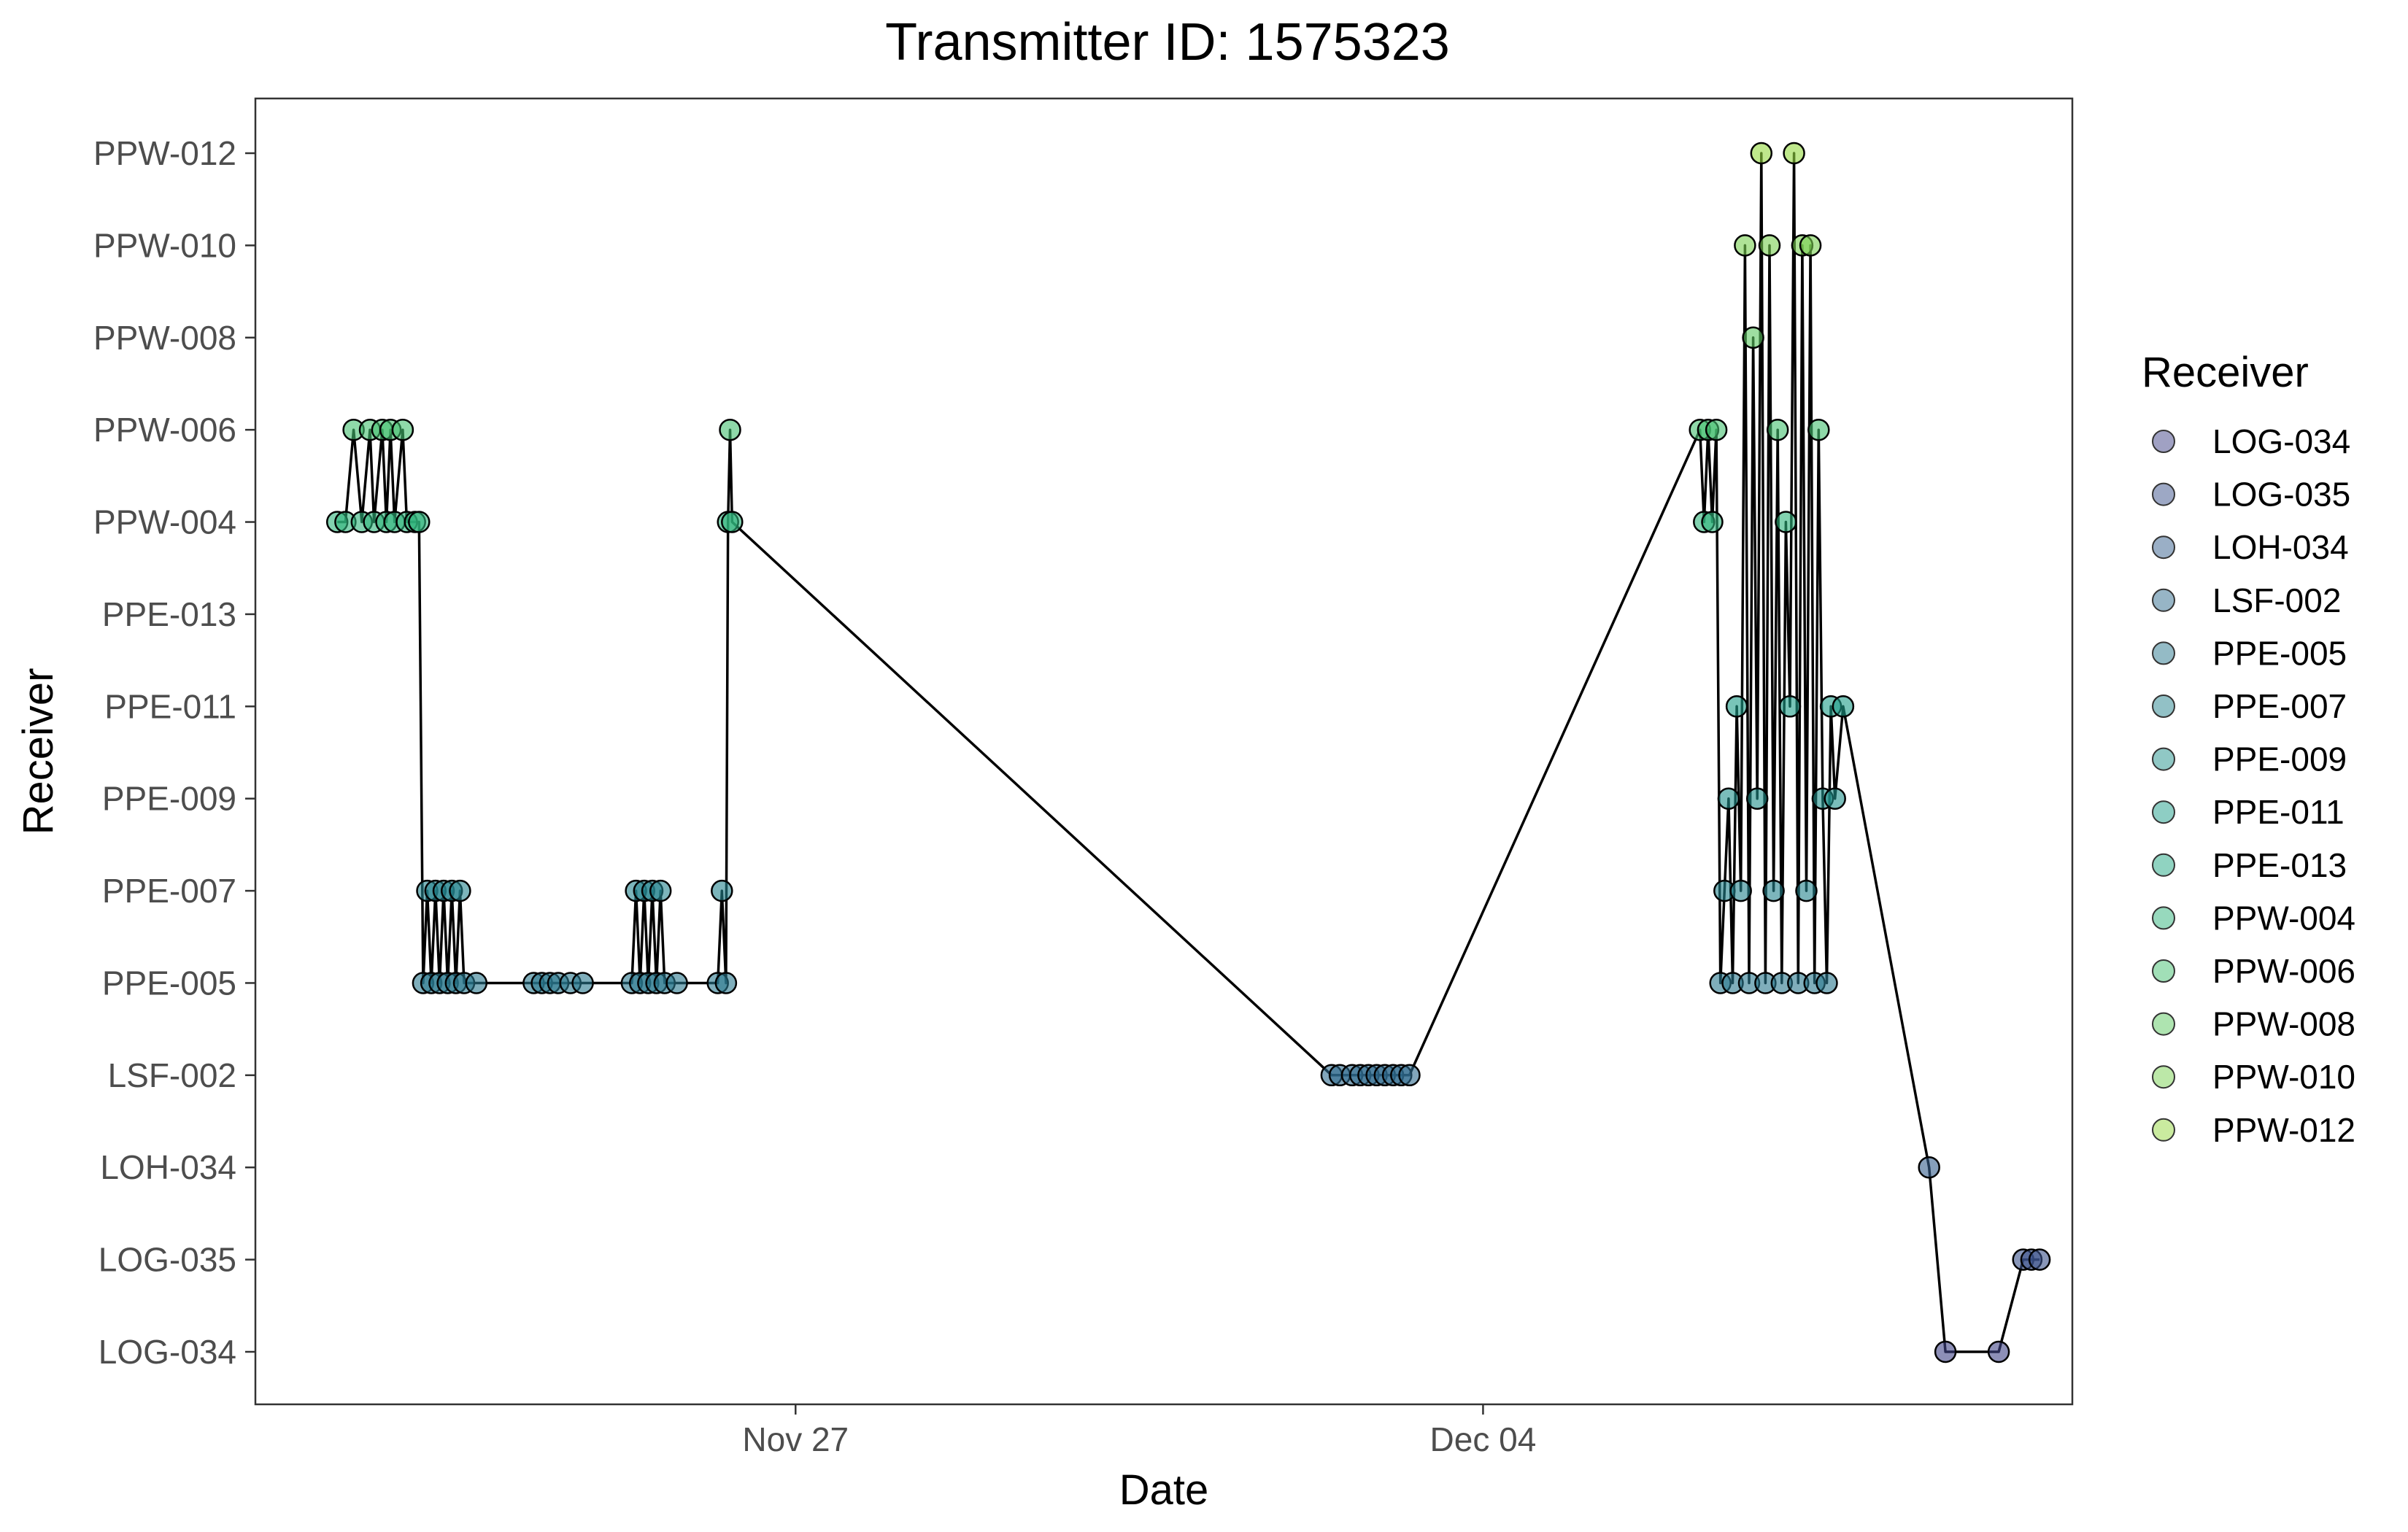  I want to click on y-tick-label: PPW-006, so click(164, 430).